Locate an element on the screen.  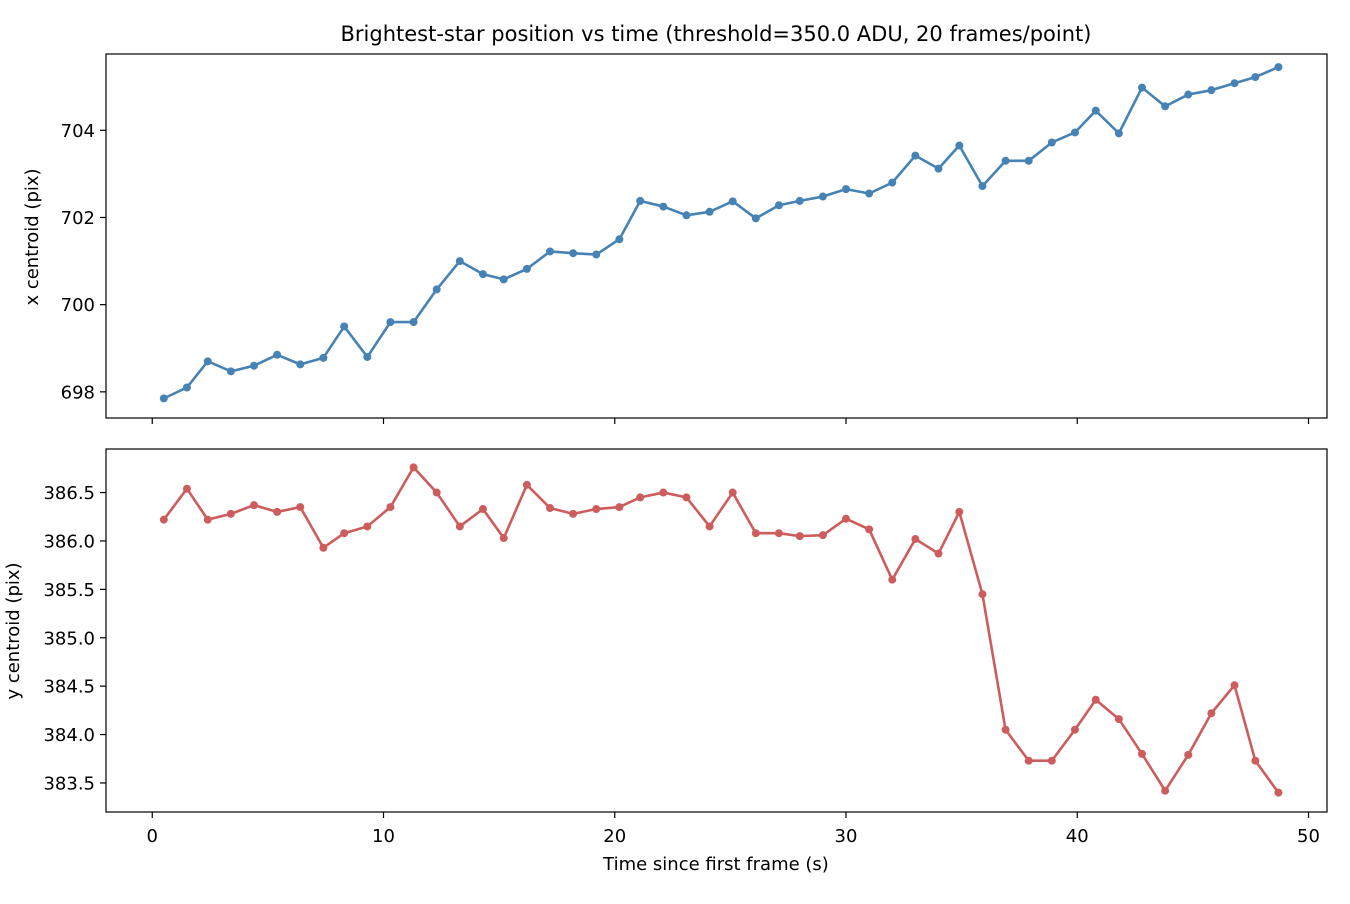
y-centroid-ytick-label: 384.0 is located at coordinates (69, 735).